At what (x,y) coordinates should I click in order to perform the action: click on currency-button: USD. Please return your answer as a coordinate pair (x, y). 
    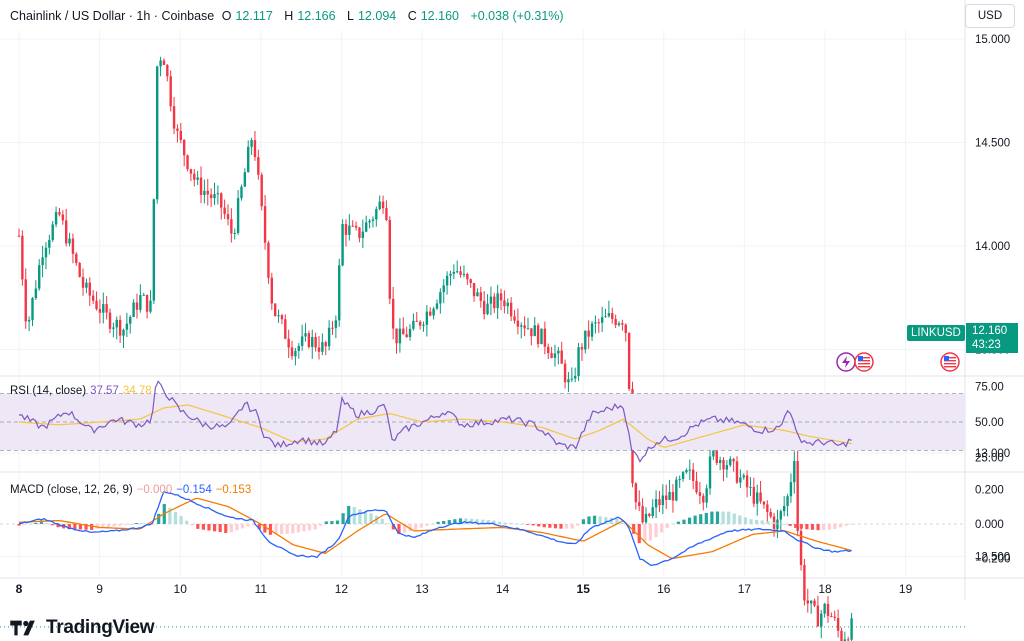
    Looking at the image, I should click on (990, 16).